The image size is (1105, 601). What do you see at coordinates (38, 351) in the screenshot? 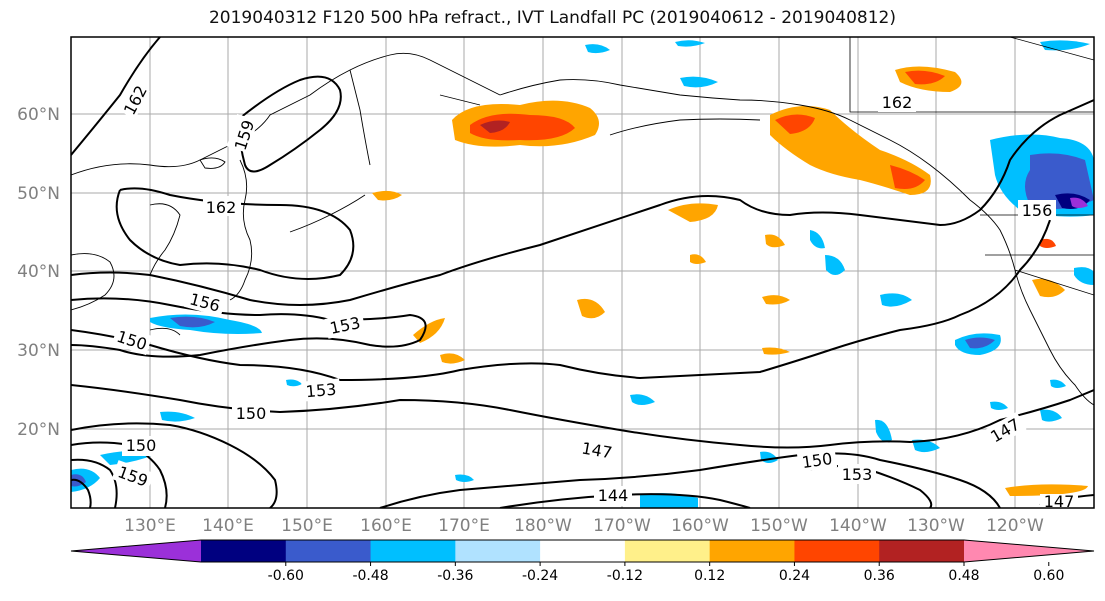
I see `lat-label: 30°N` at bounding box center [38, 351].